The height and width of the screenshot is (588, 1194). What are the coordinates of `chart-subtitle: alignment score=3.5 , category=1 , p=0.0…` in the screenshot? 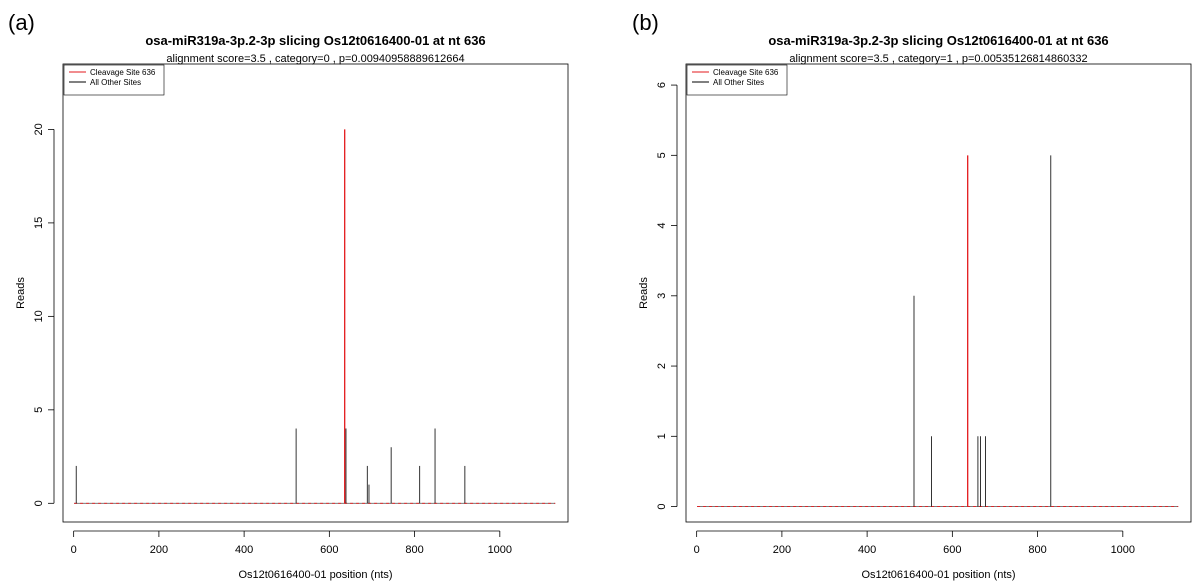 It's located at (938, 59).